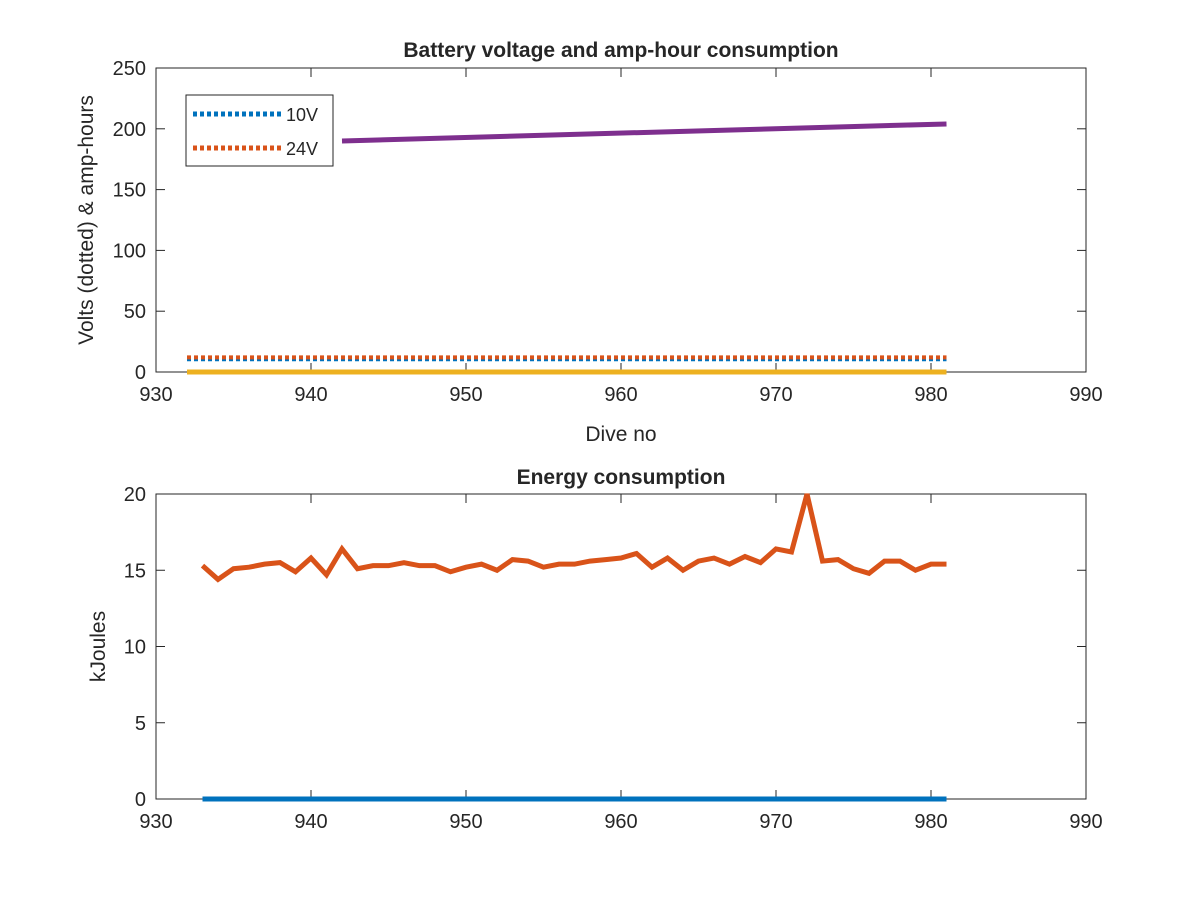  What do you see at coordinates (135, 648) in the screenshot?
I see `y-tick-label: 10` at bounding box center [135, 648].